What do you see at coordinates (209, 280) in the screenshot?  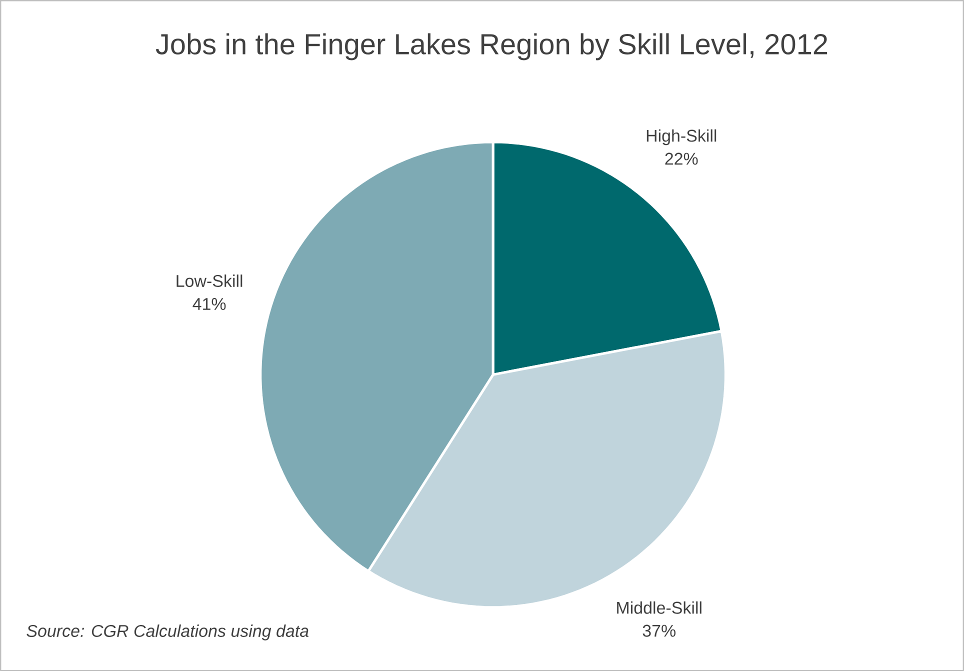 I see `slice-label: Low-Skill` at bounding box center [209, 280].